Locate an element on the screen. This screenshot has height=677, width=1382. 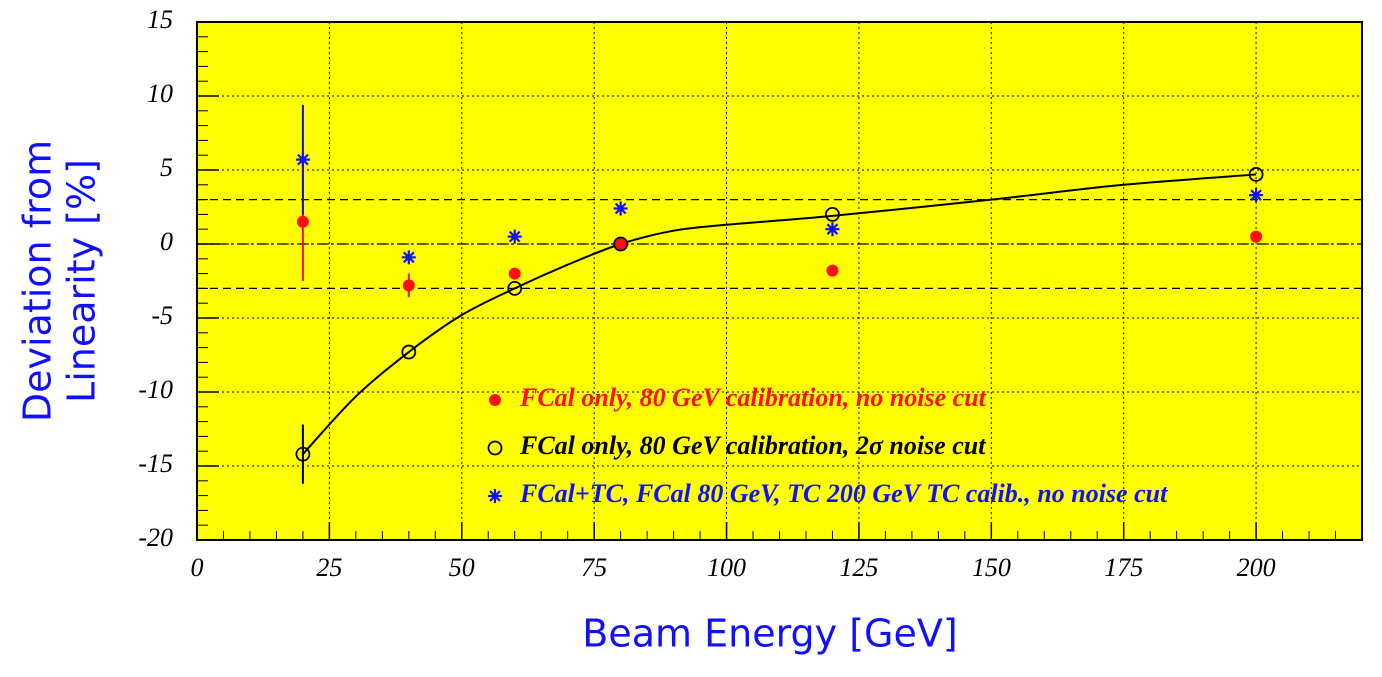
x-tick-label: 125 is located at coordinates (858, 567).